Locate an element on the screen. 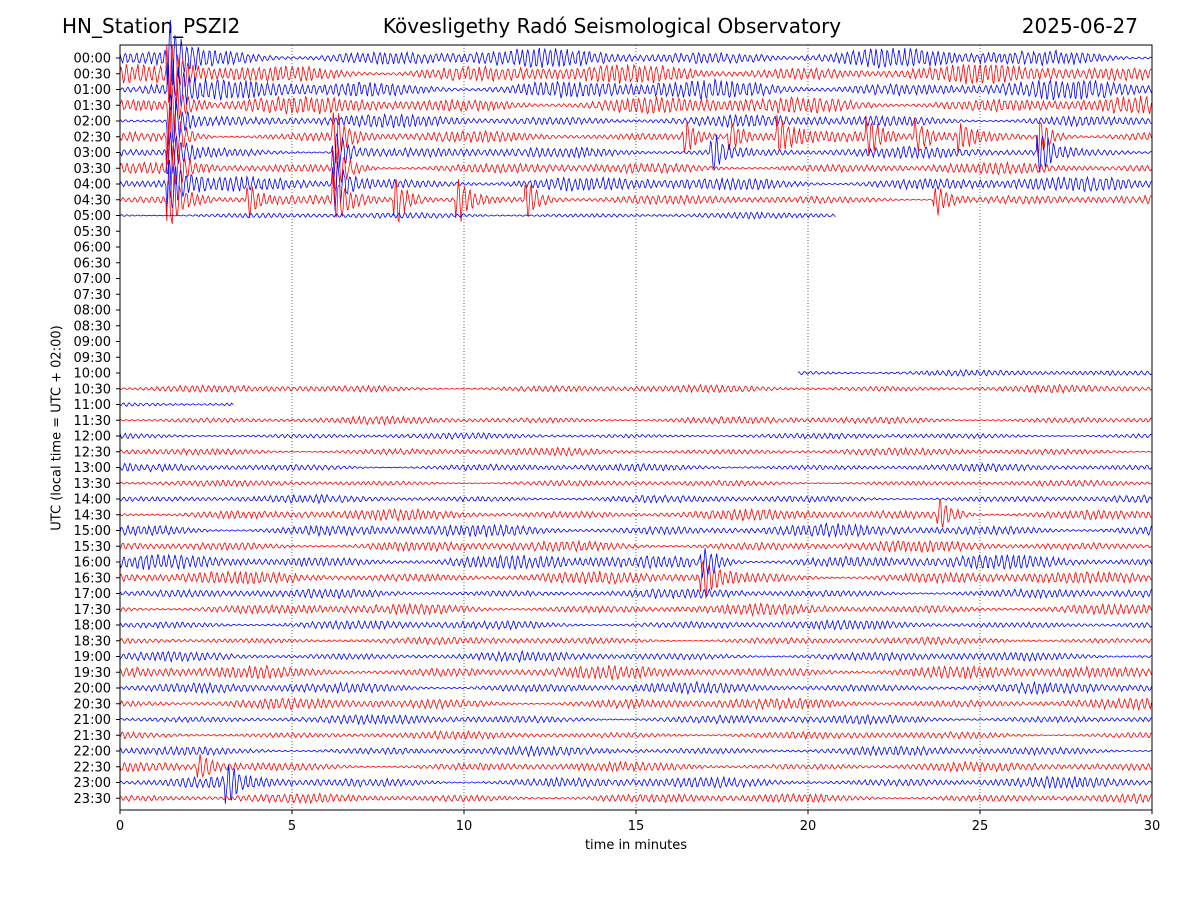 Image resolution: width=1200 pixels, height=900 pixels. y-tick-label: 07:00 is located at coordinates (92, 279).